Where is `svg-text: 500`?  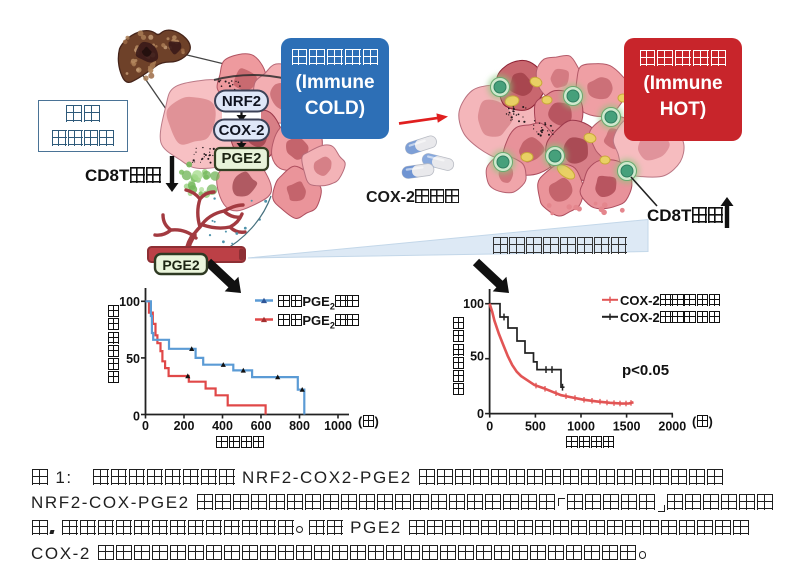 svg-text: 500 is located at coordinates (535, 427).